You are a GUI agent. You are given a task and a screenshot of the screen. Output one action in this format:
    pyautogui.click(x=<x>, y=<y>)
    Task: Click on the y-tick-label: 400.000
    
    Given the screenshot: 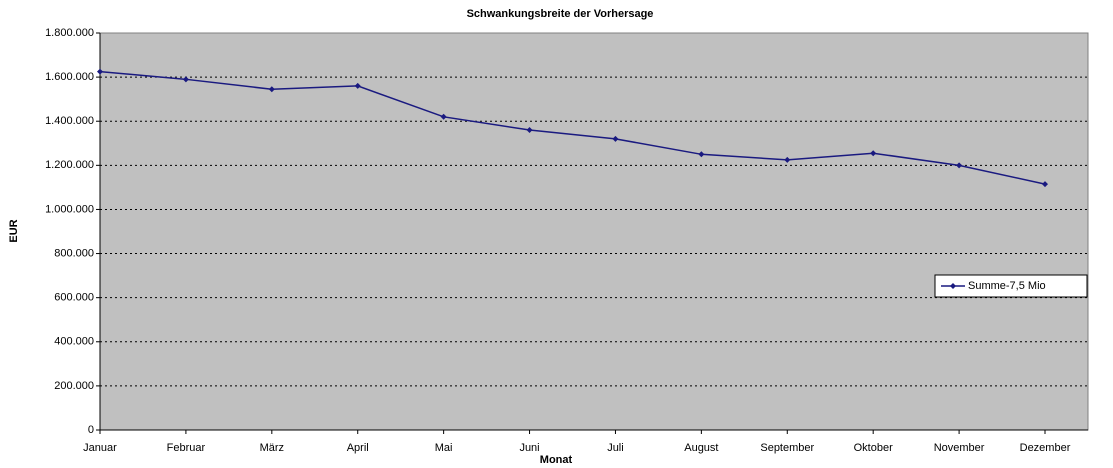 What is the action you would take?
    pyautogui.click(x=74, y=342)
    